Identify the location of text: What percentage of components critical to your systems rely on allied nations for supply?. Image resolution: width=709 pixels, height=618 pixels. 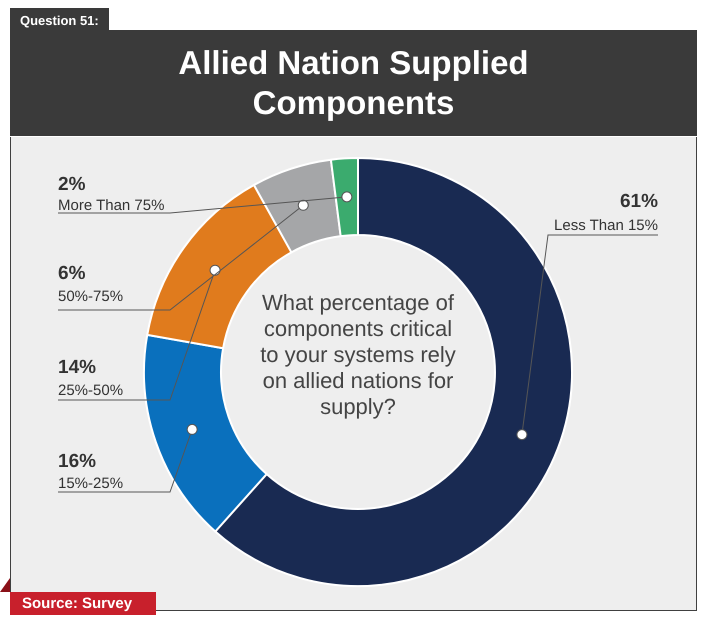
(358, 355).